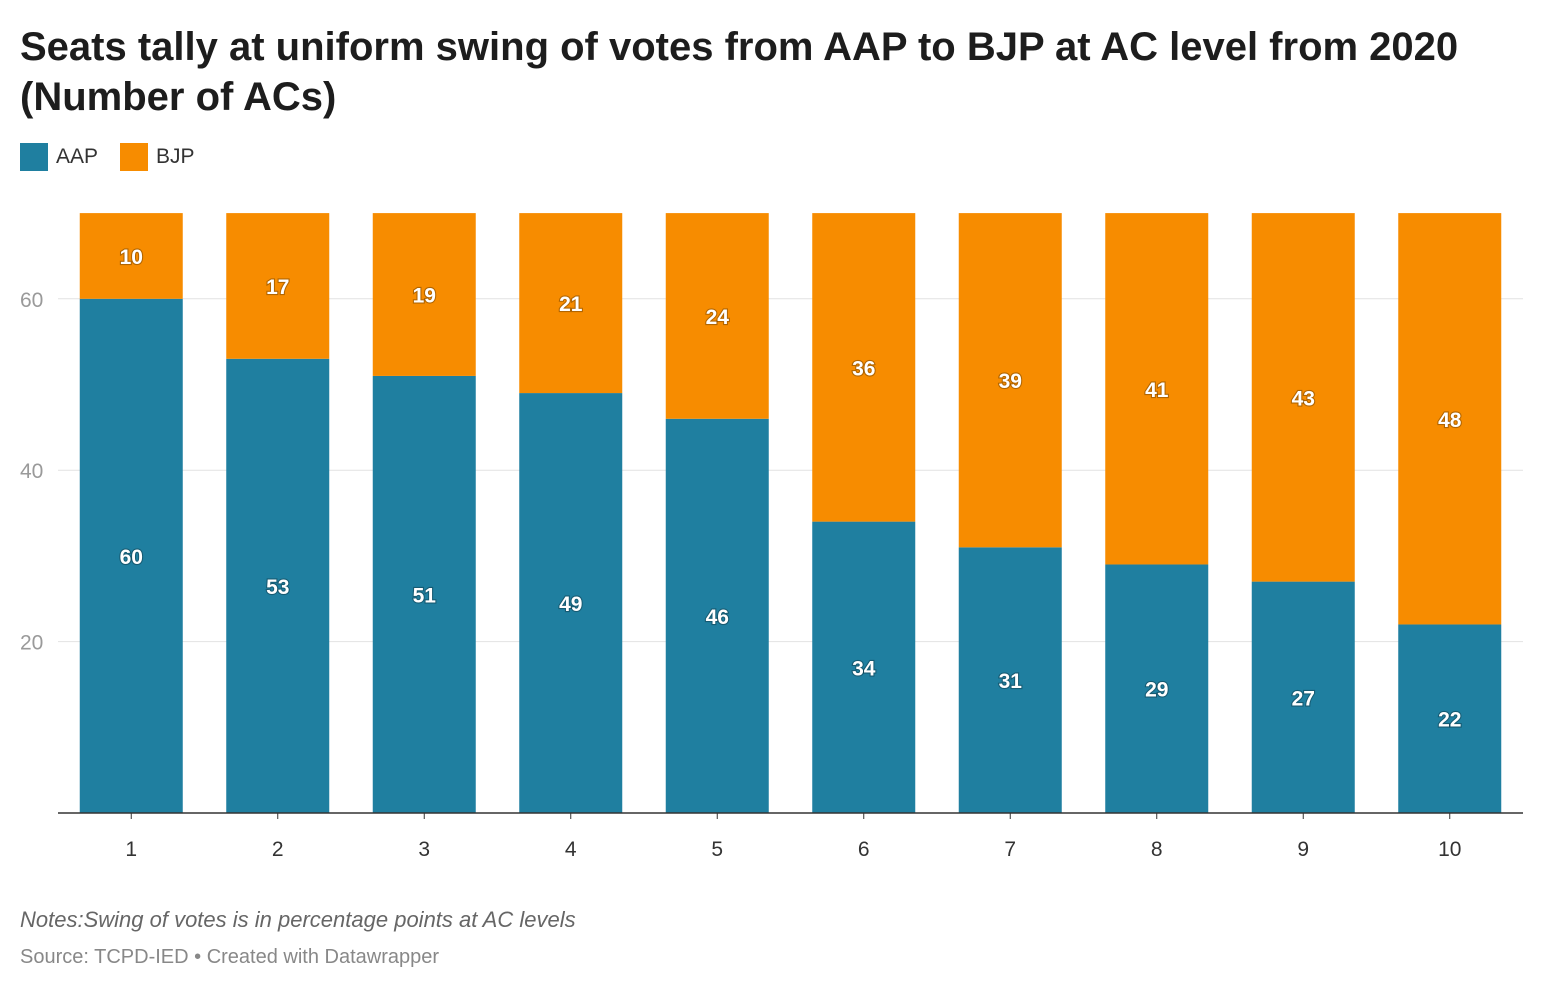  I want to click on data-label-aap: 27, so click(1303, 698).